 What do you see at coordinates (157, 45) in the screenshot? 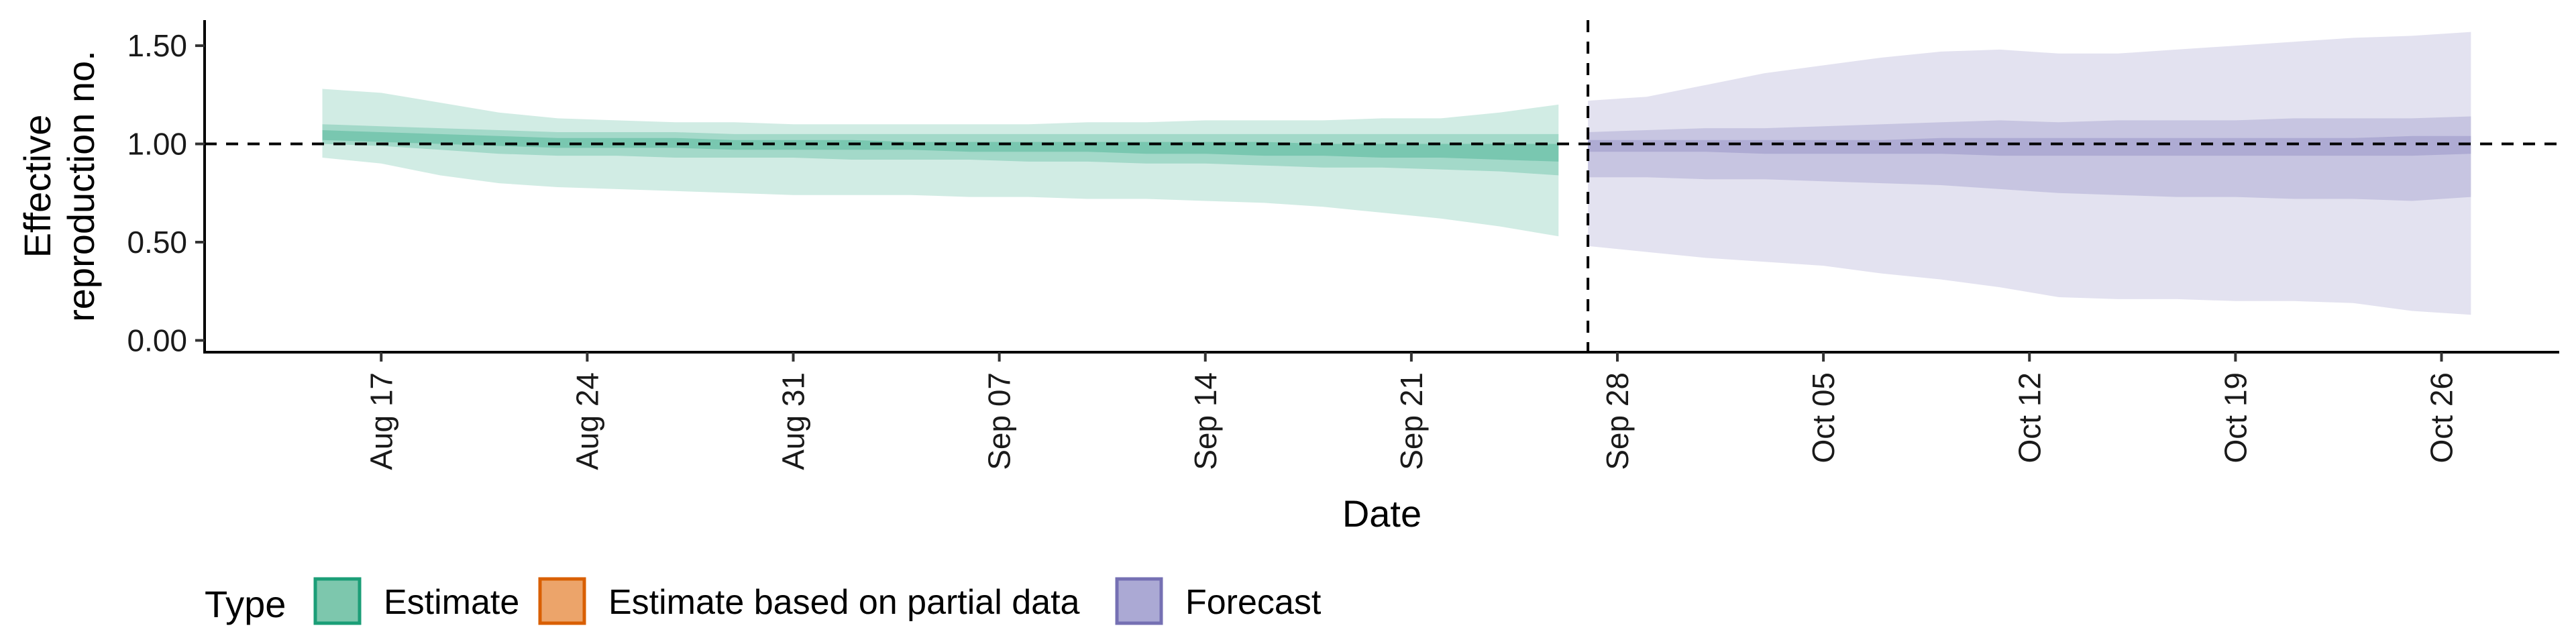
I see `y-tick-label: 1.50` at bounding box center [157, 45].